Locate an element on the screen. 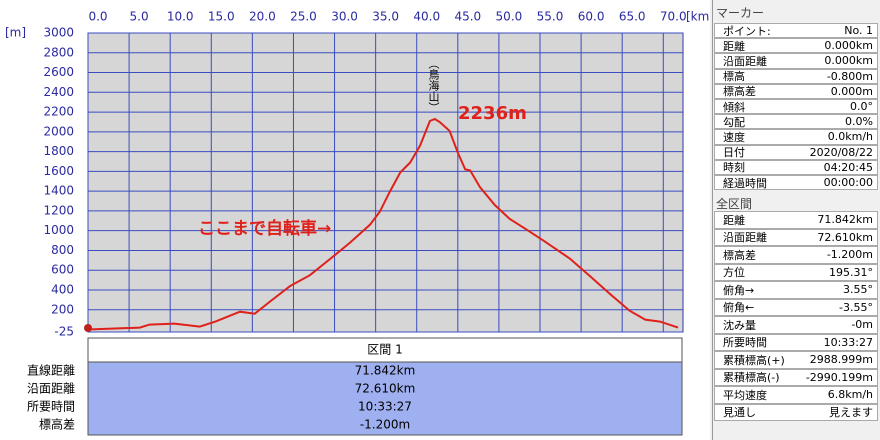 The height and width of the screenshot is (440, 880). peak-name: （鳥海山） is located at coordinates (433, 85).